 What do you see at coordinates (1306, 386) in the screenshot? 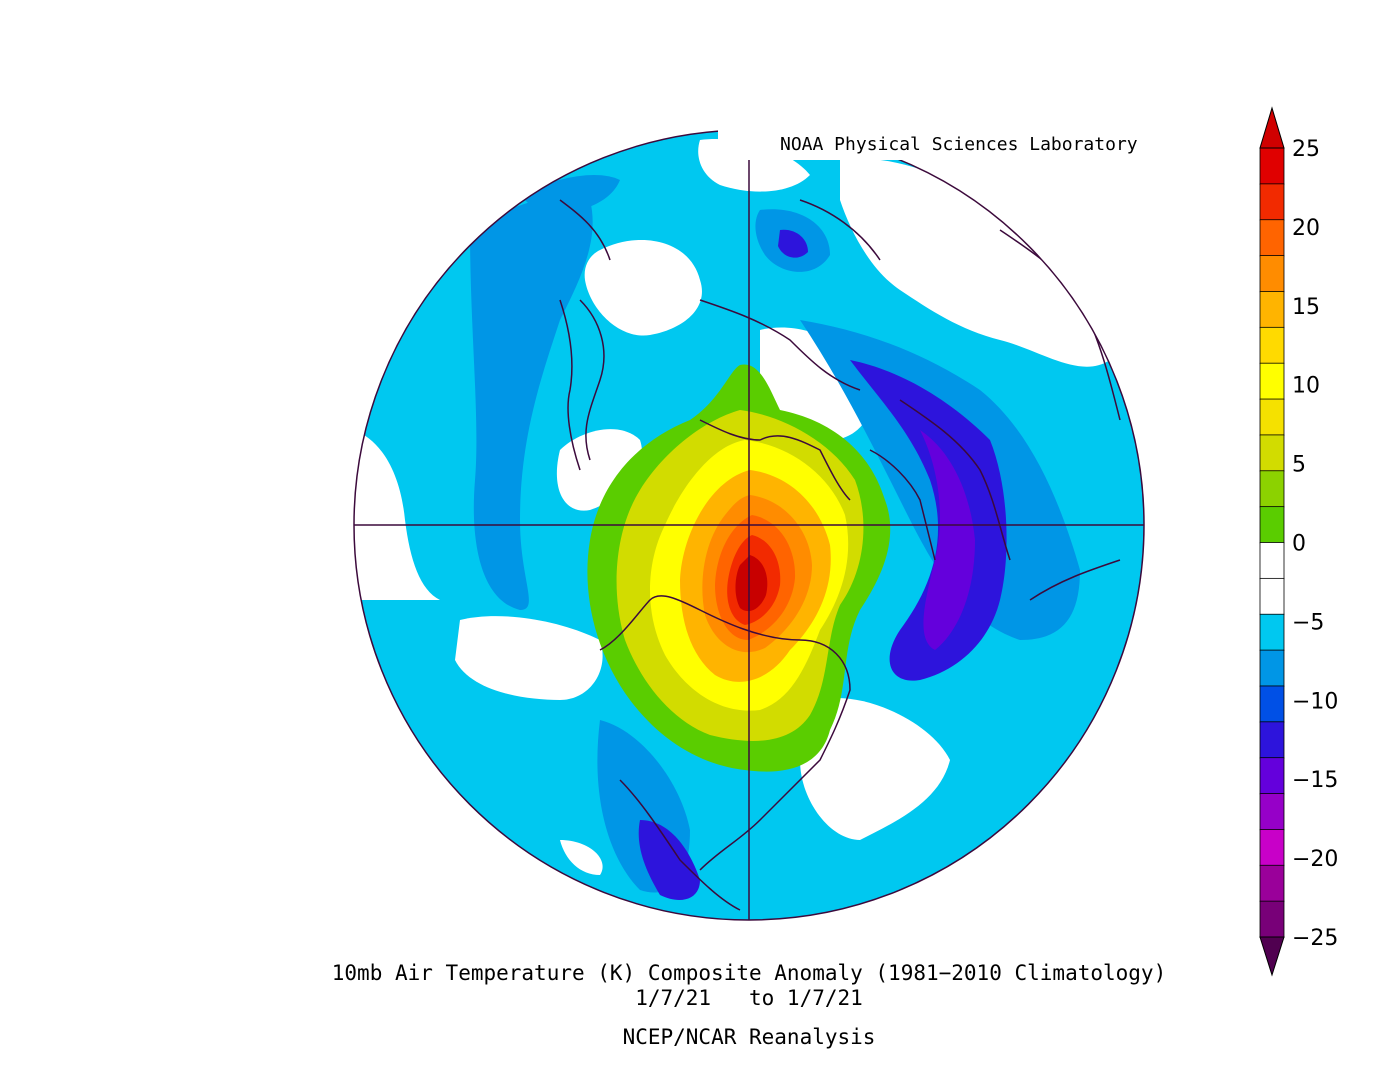
I see `colorbar-tick-label: 10` at bounding box center [1306, 386].